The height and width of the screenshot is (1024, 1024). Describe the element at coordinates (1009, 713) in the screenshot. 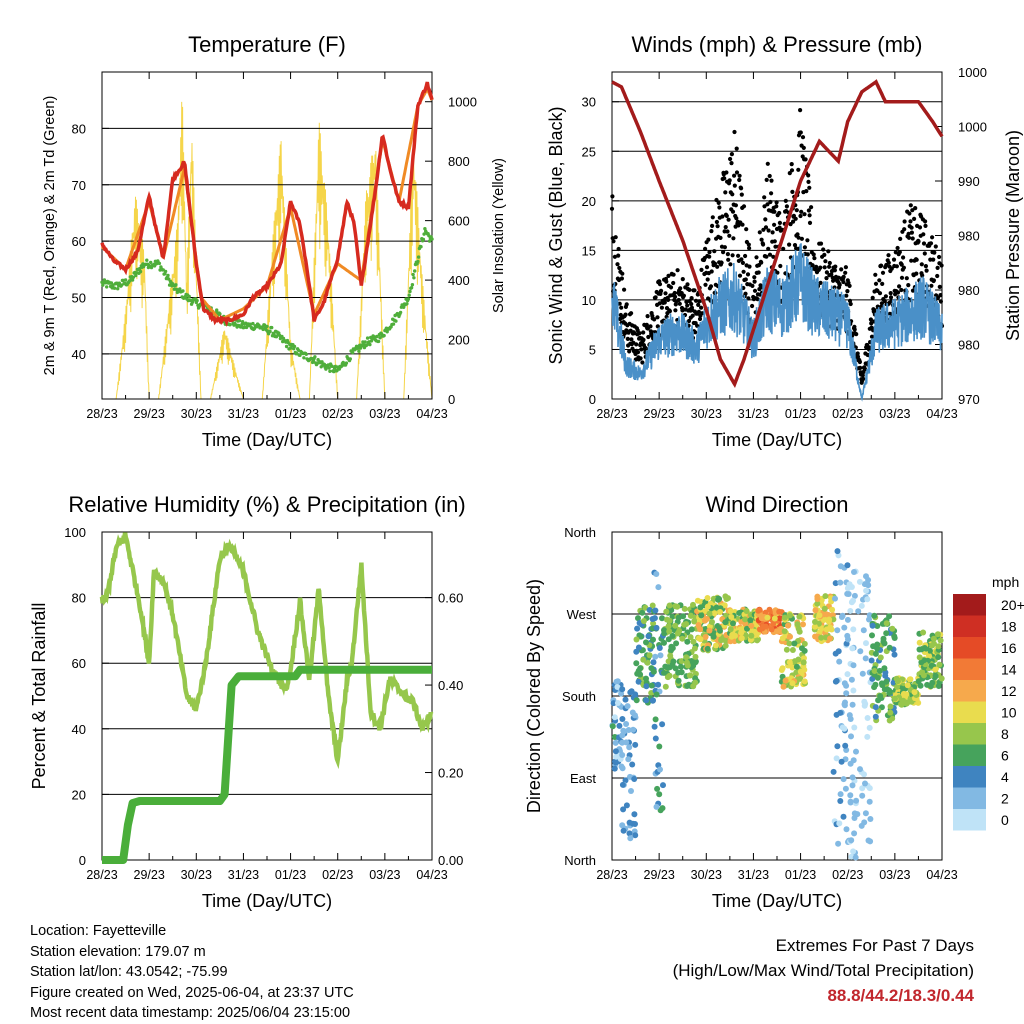

I see `legend-label: 10` at that location.